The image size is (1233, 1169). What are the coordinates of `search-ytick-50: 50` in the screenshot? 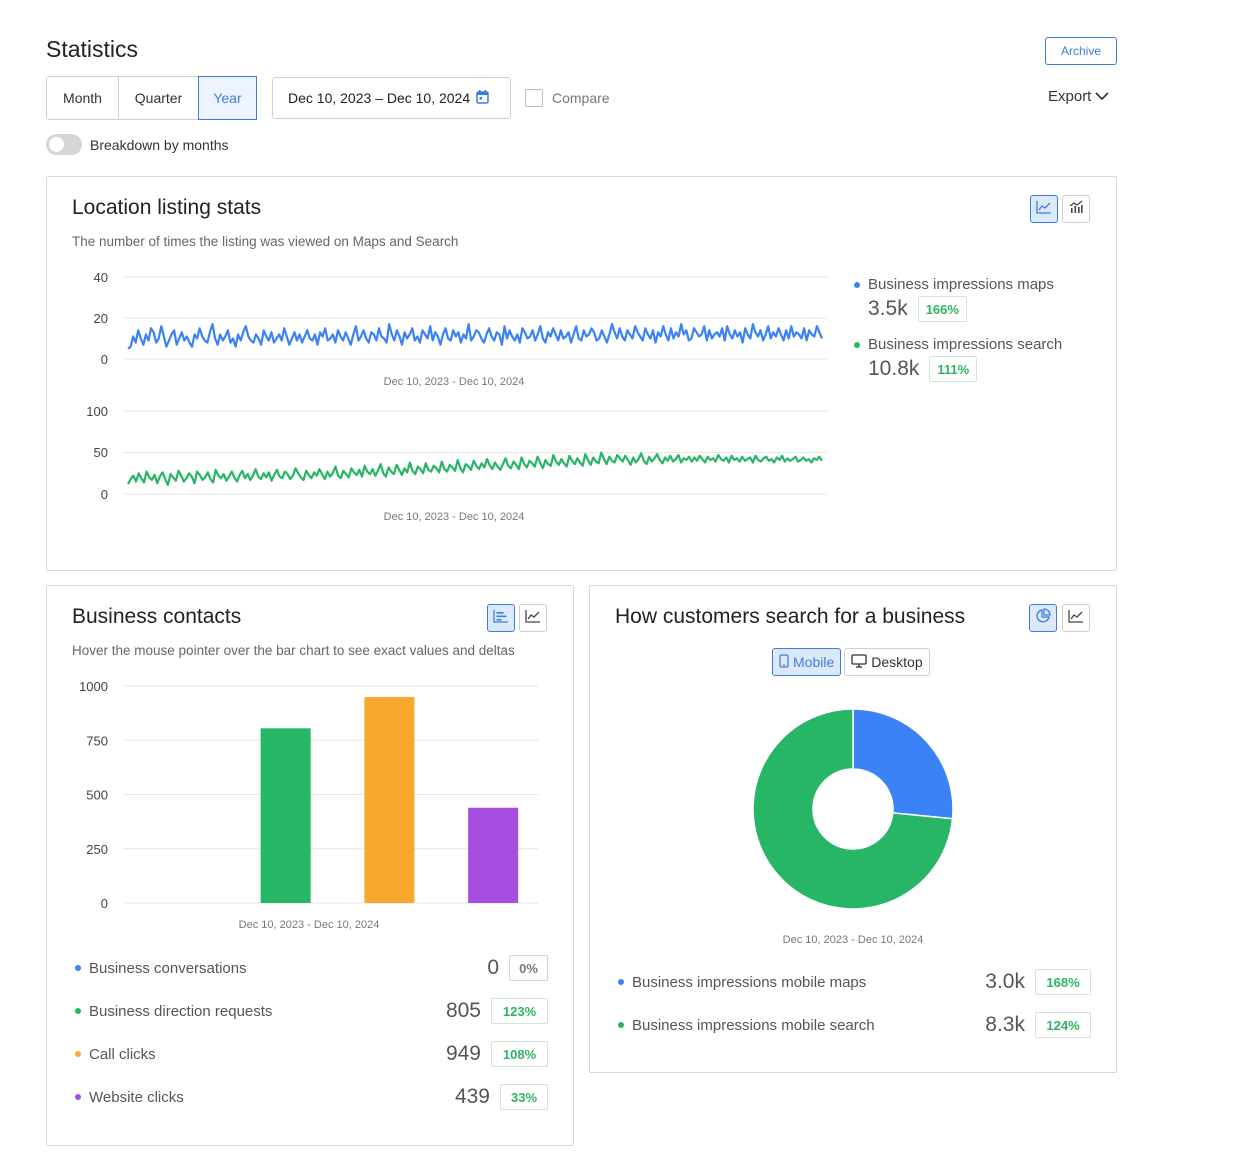 It's located at (101, 452).